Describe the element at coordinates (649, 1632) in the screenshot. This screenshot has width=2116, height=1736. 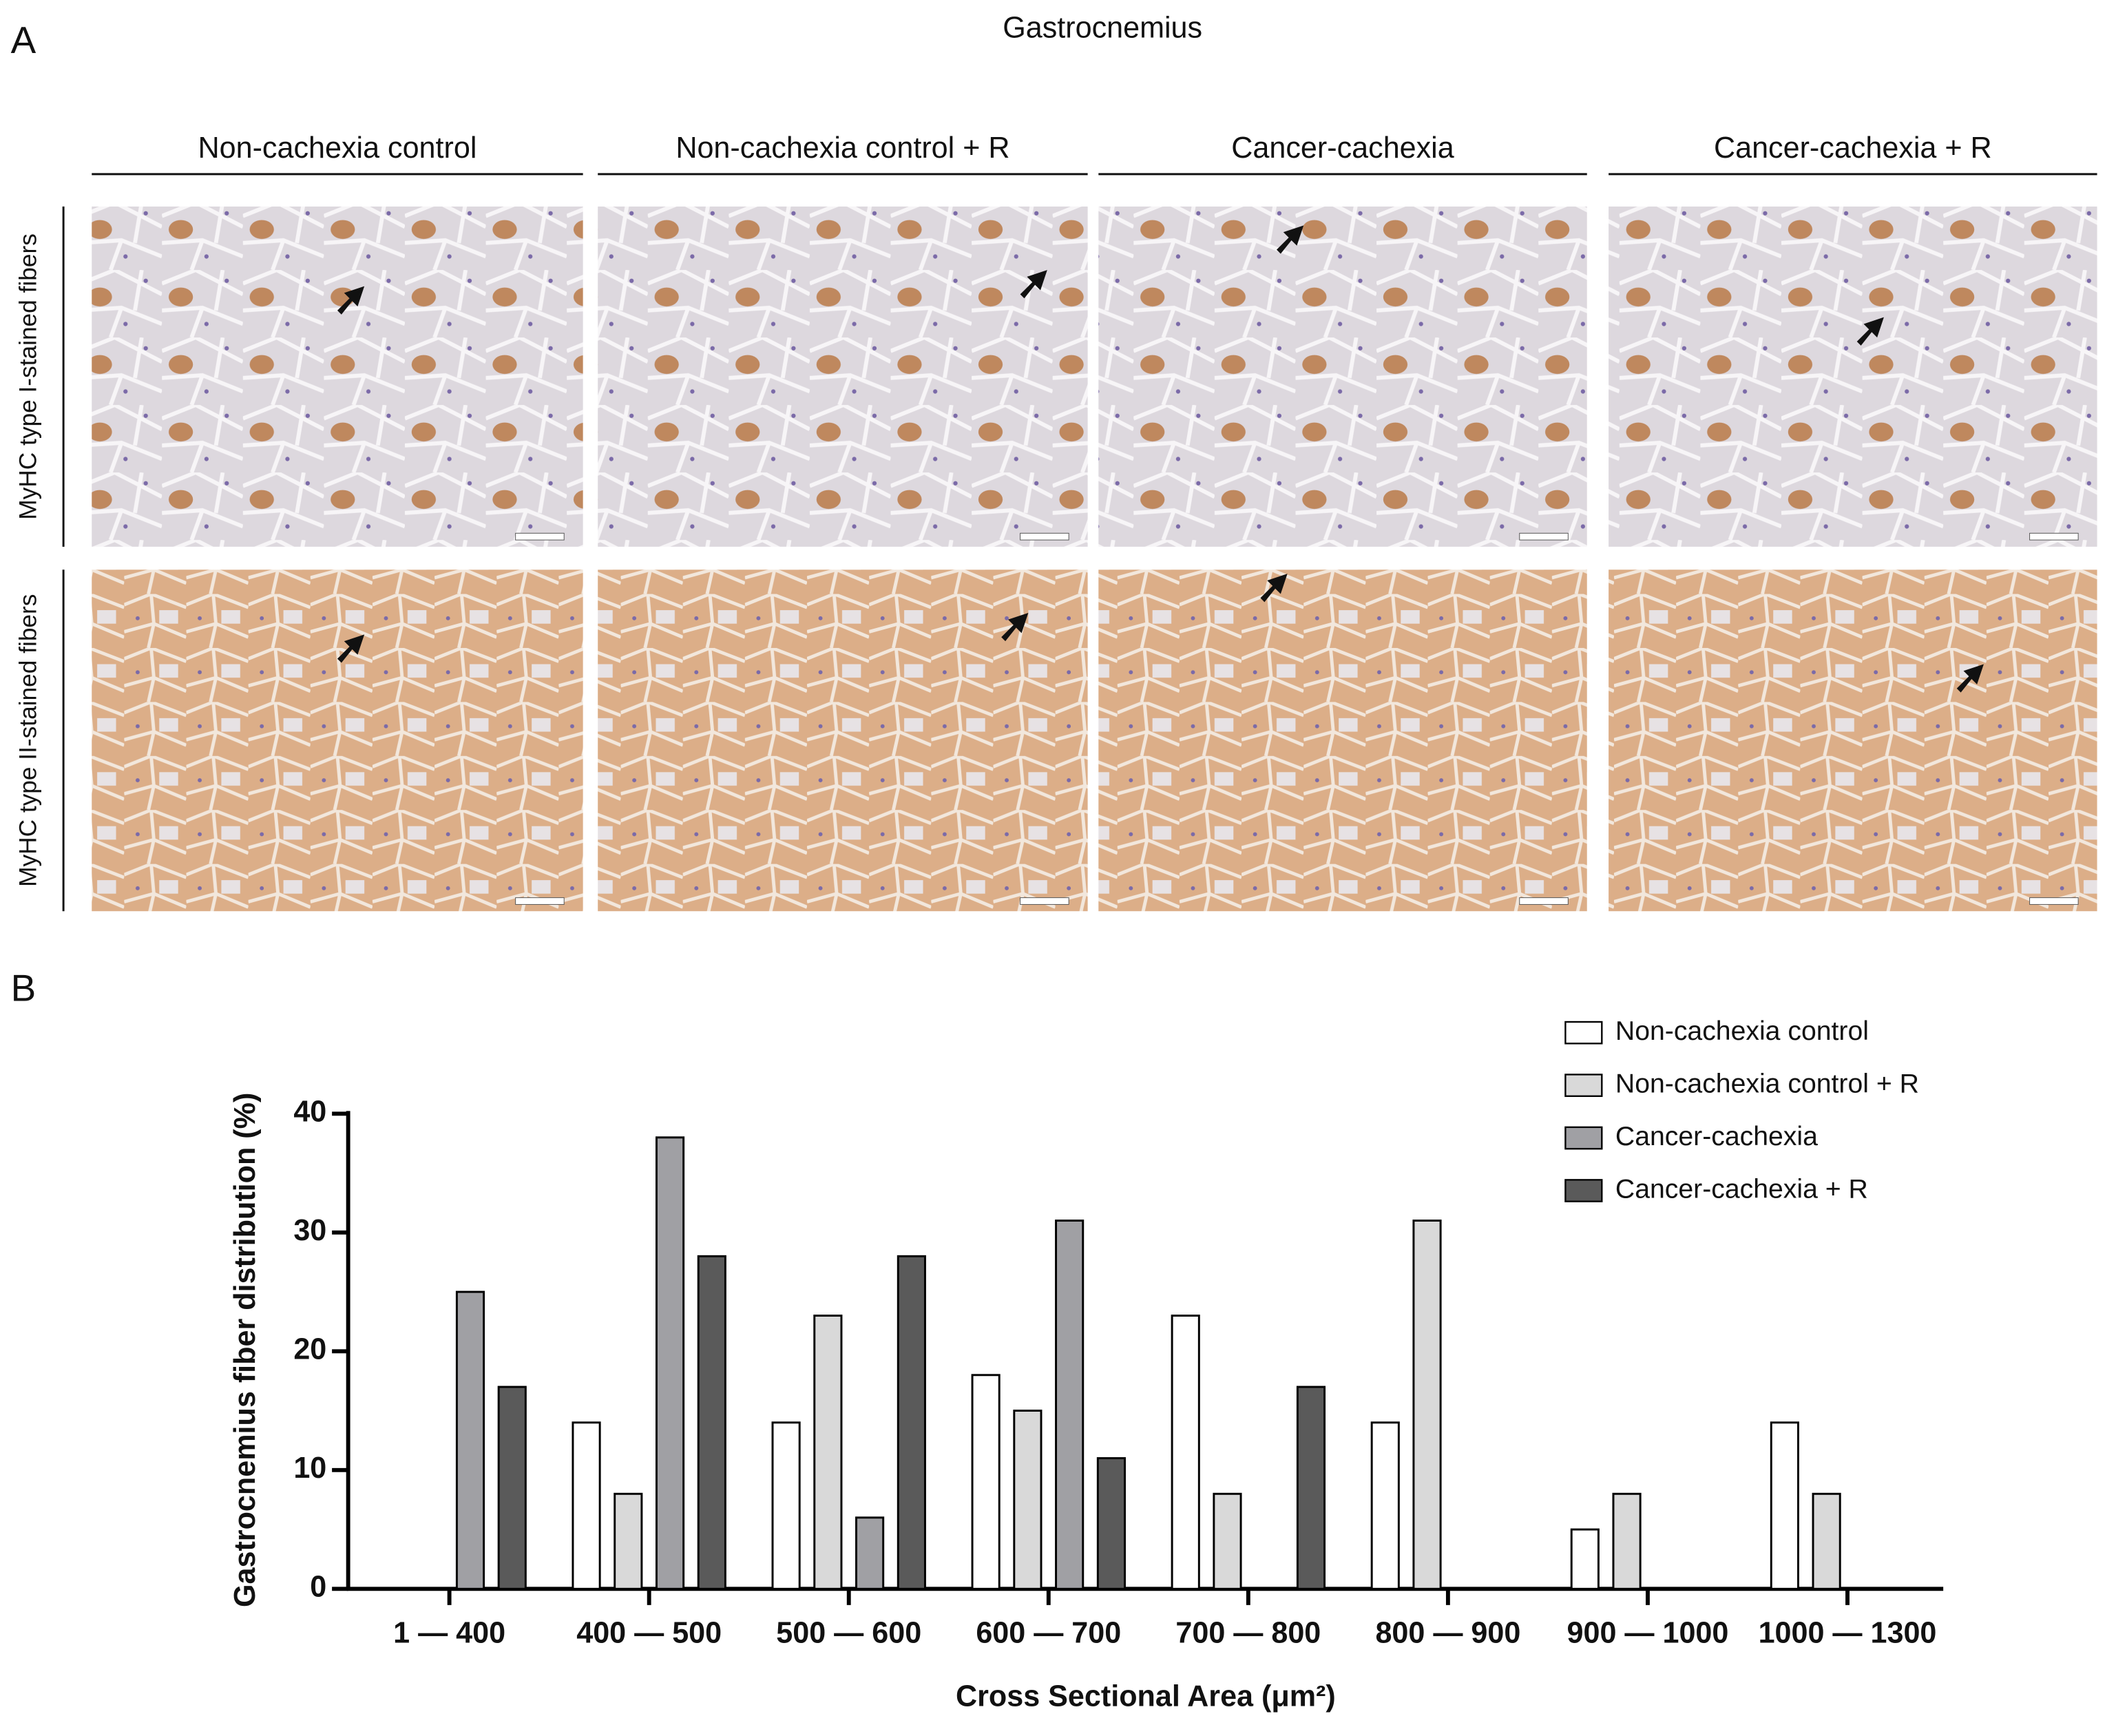
I see `x-tick-label: 400 — 500` at that location.